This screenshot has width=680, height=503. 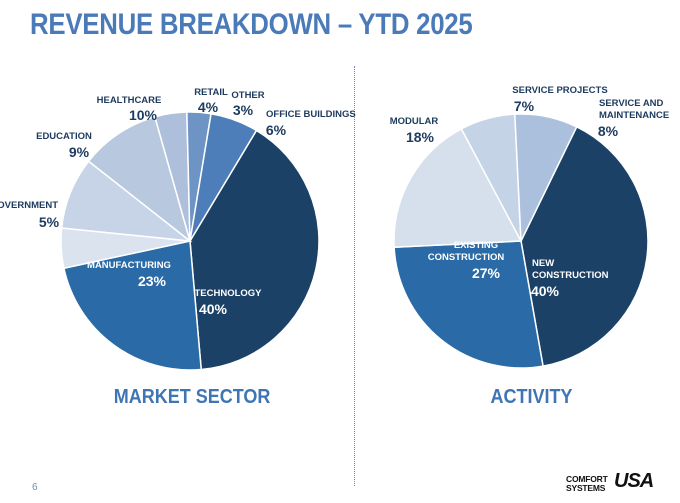 I want to click on label-service-projects: SERVICE PROJECTS, so click(x=559, y=90).